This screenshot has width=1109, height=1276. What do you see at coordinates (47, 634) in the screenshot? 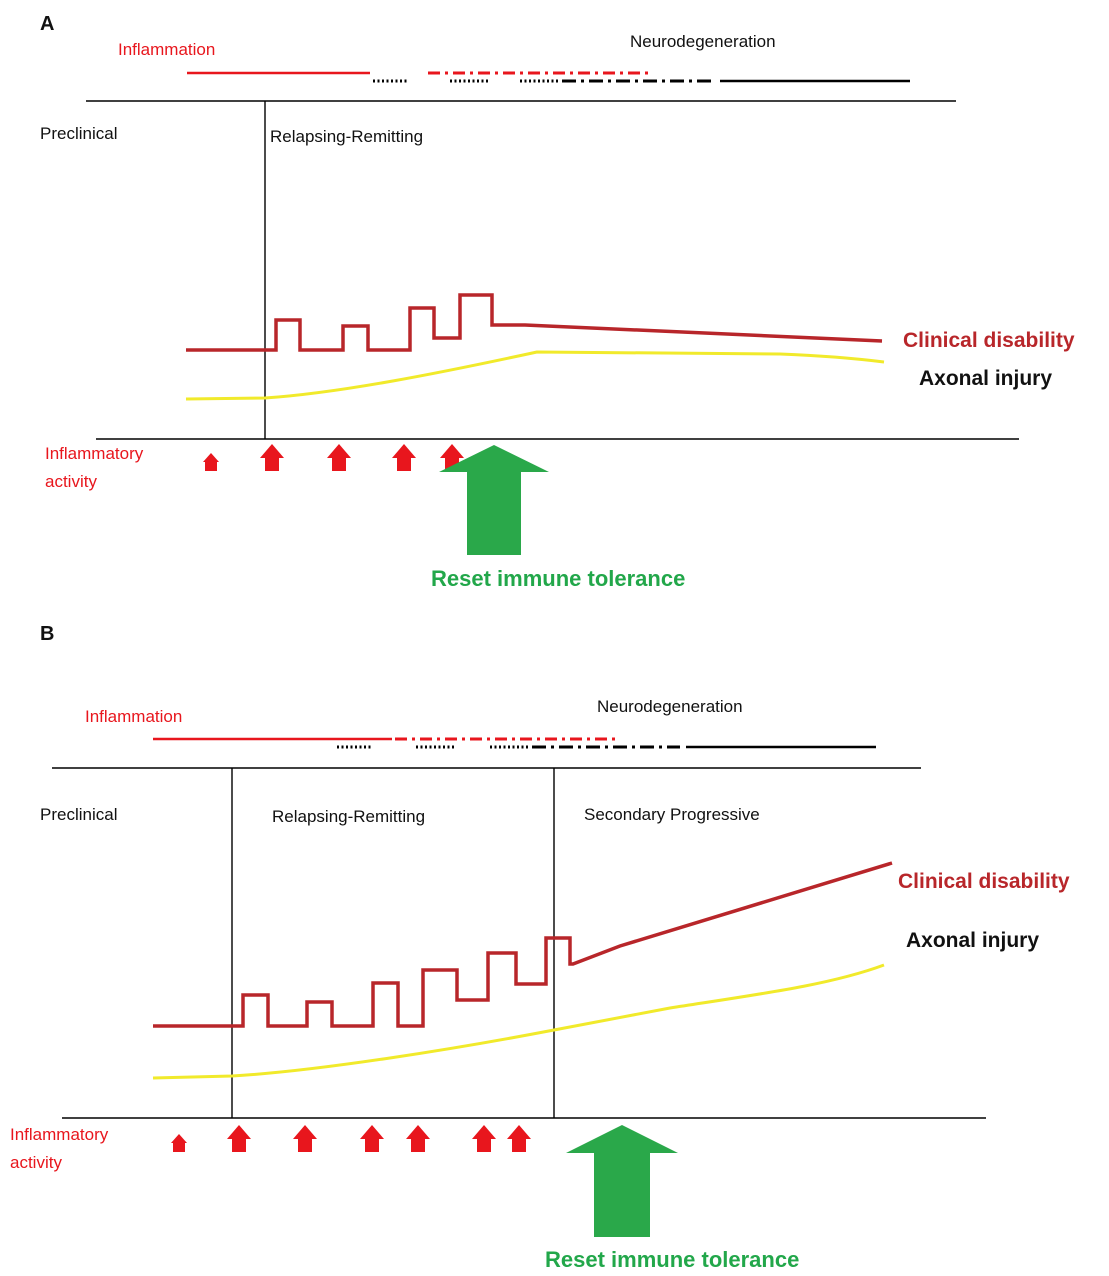
I see `panel-b-label: B` at bounding box center [47, 634].